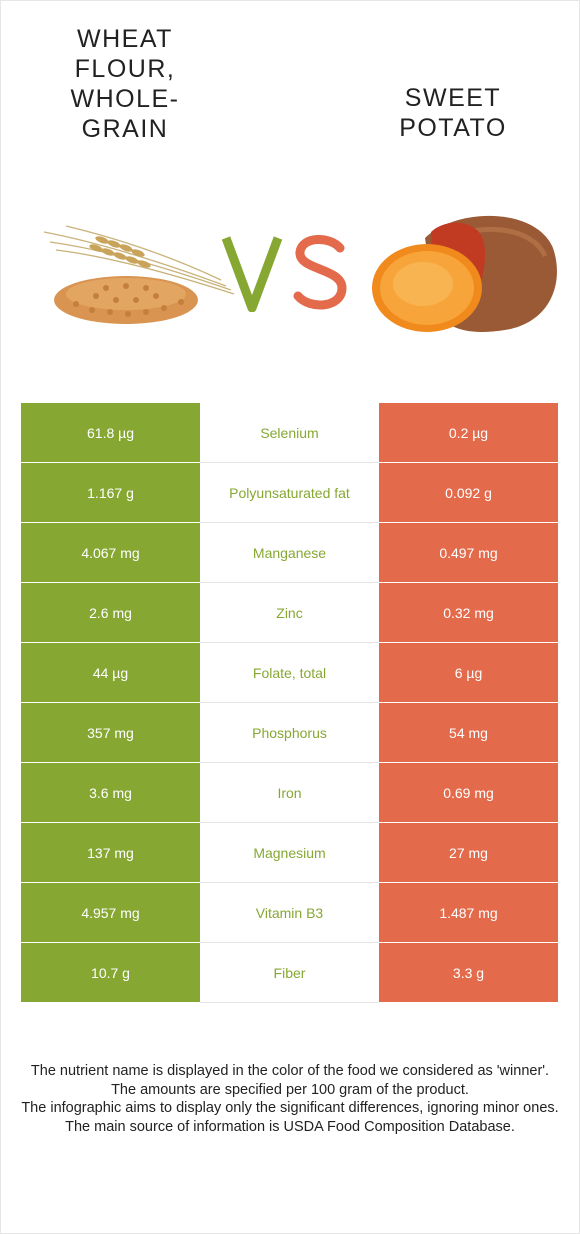 This screenshot has height=1234, width=580. What do you see at coordinates (320, 272) in the screenshot?
I see `vs-s-letter` at bounding box center [320, 272].